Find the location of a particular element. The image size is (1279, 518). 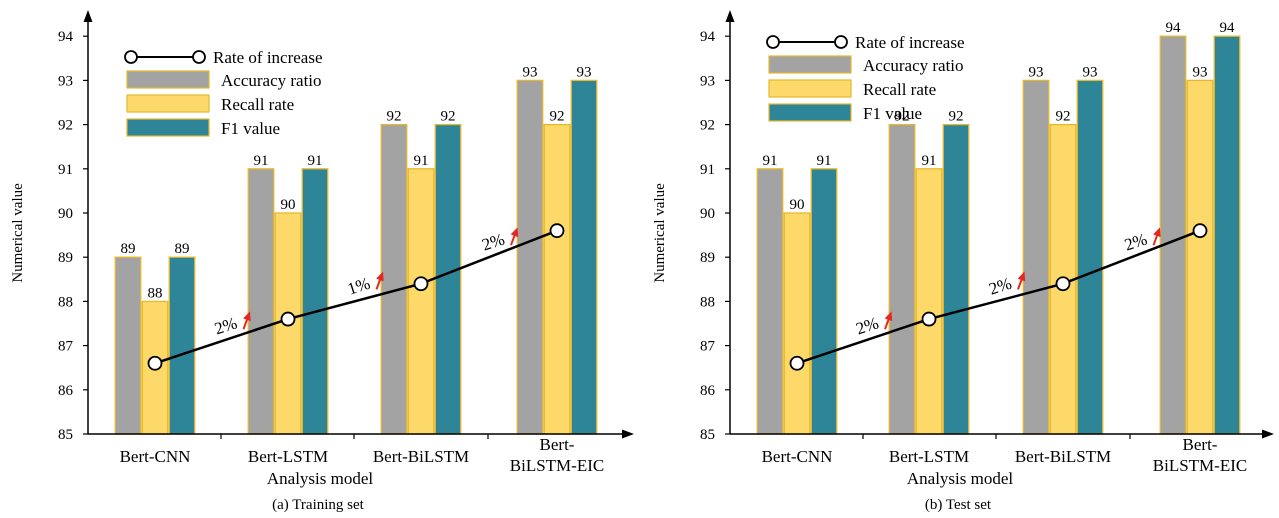

rate-percent-label: 1% is located at coordinates (358, 286).